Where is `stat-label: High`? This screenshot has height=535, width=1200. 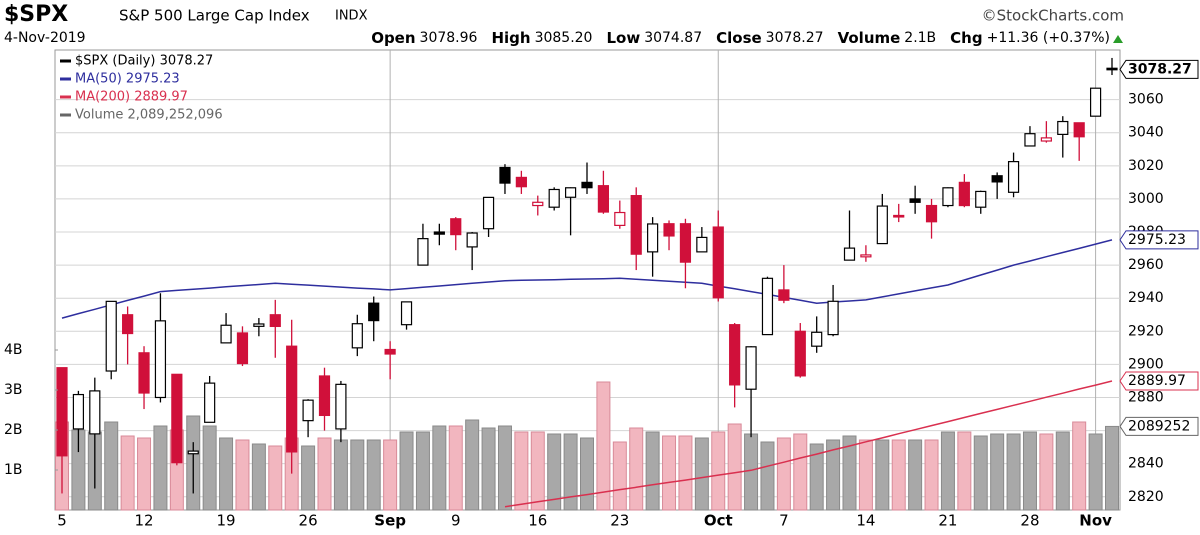
stat-label: High is located at coordinates (510, 38).